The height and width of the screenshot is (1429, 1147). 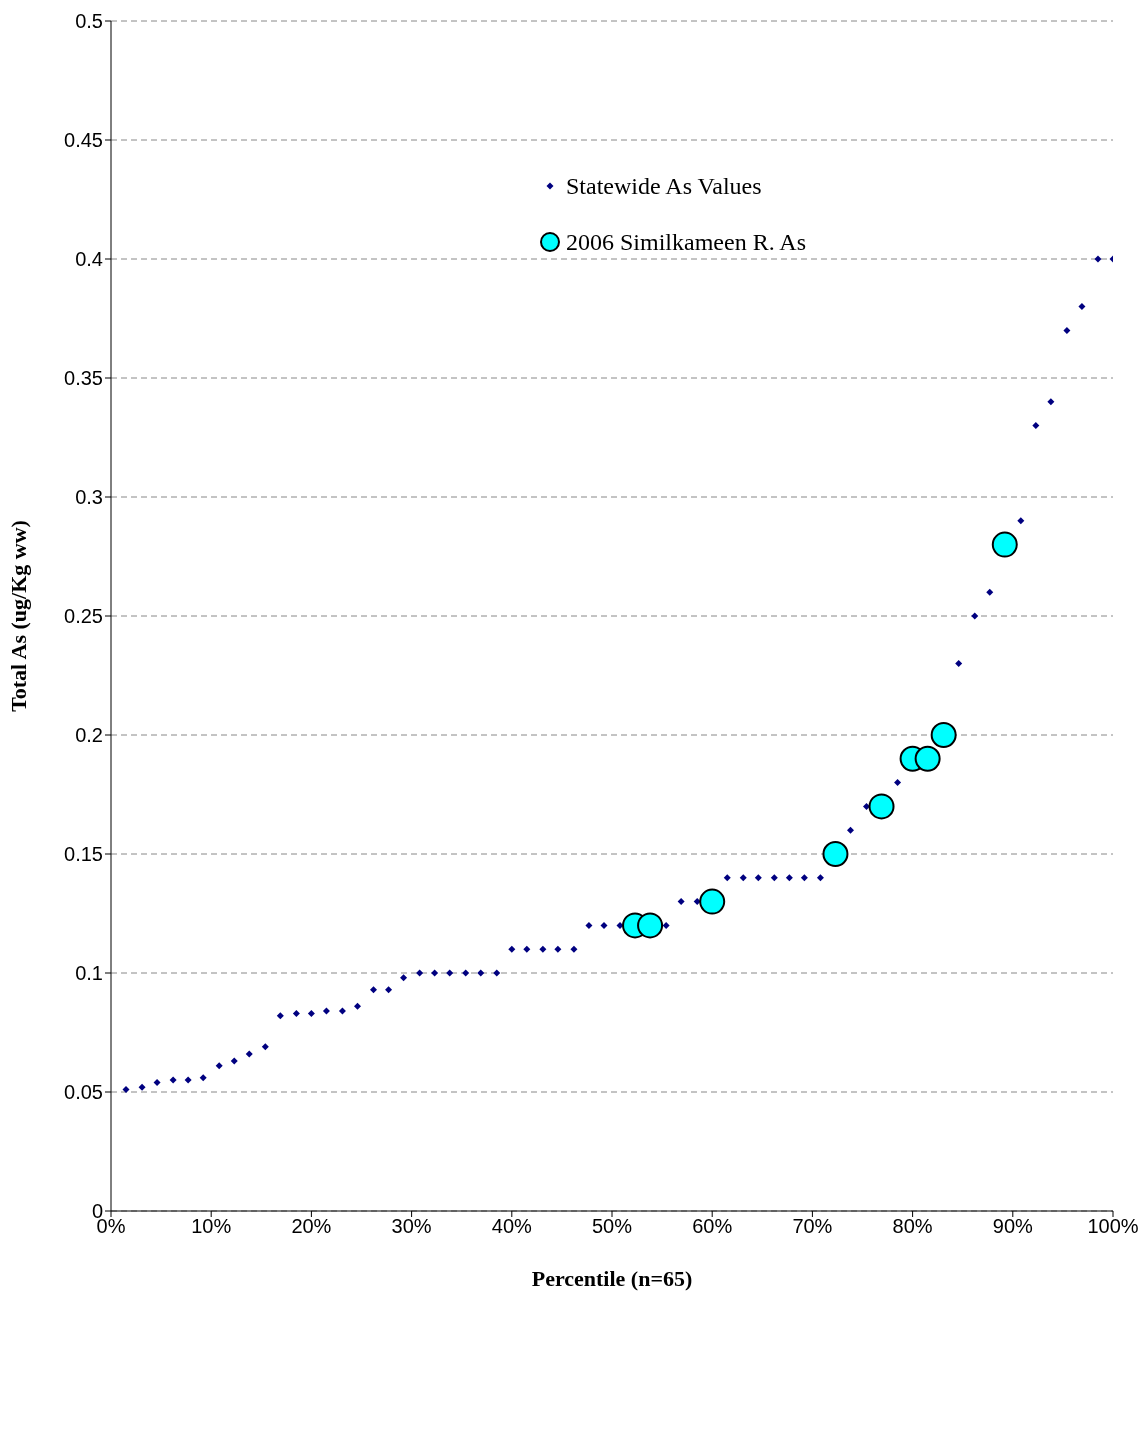 I want to click on x-tick-label: 100%, so click(x=1113, y=1226).